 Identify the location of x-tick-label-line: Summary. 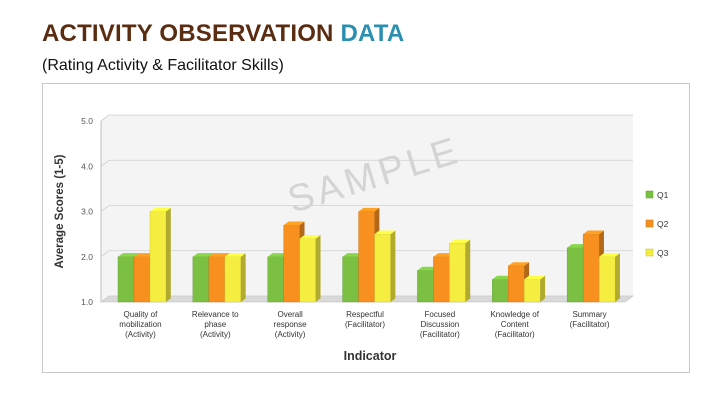
(589, 314).